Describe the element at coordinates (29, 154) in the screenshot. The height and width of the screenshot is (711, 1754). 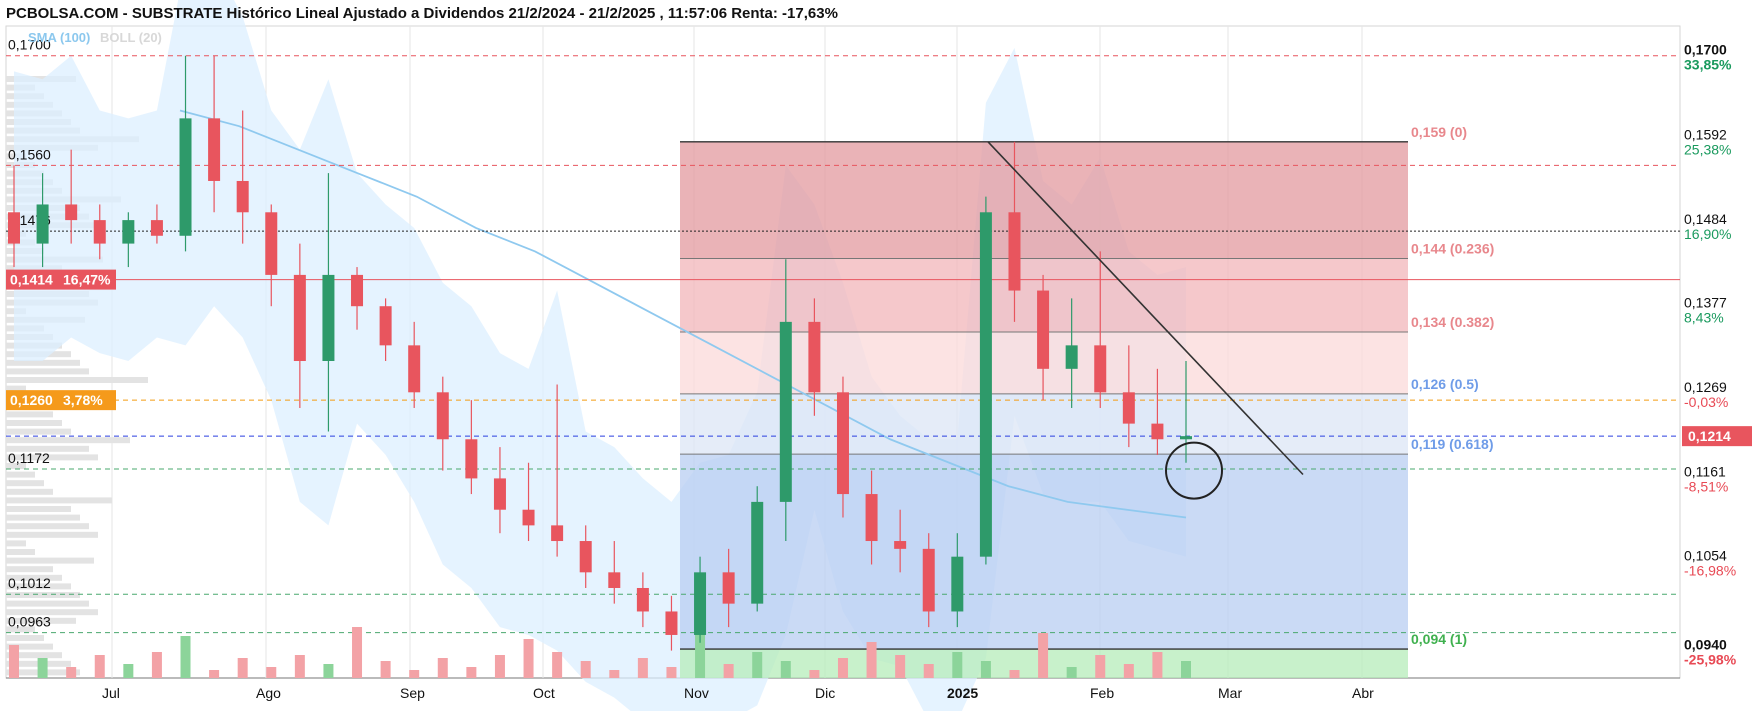
I see `price-level-label: 0,1560` at that location.